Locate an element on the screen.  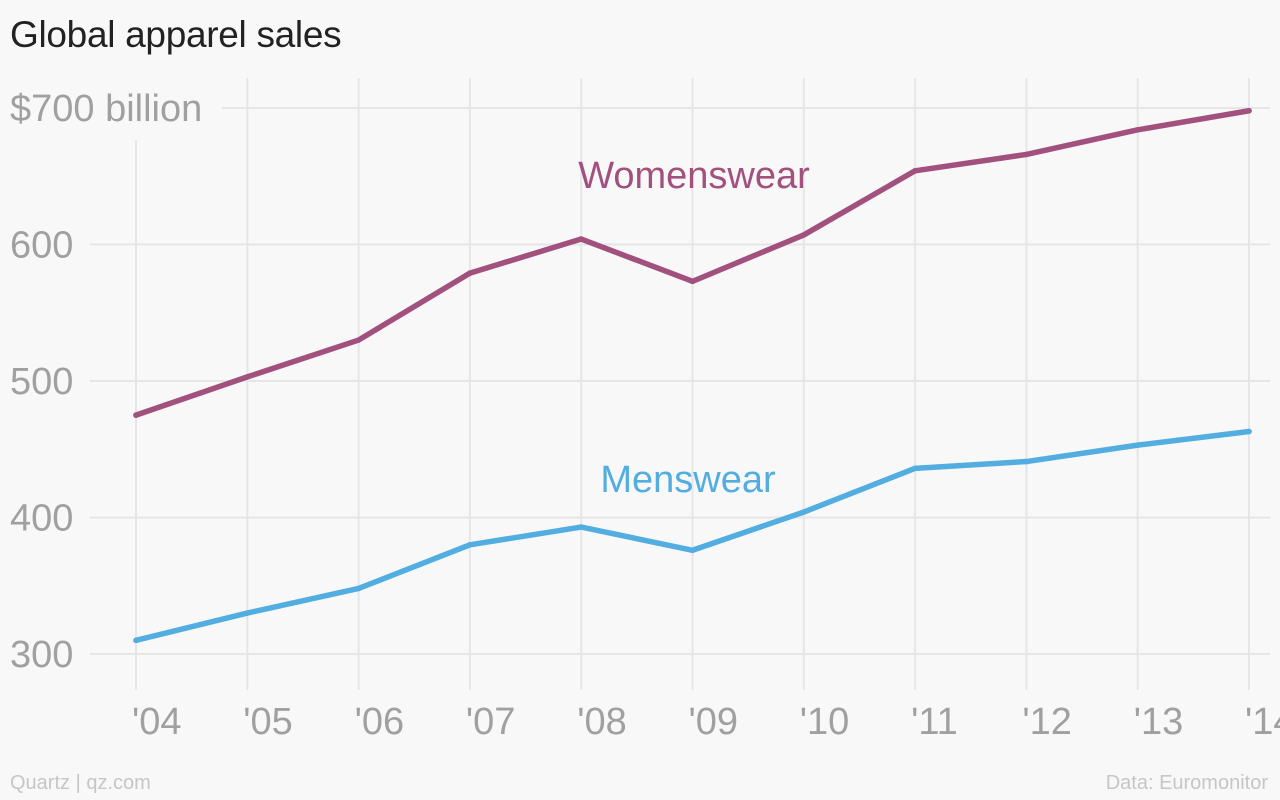
y-tick-label: 300 is located at coordinates (41, 655).